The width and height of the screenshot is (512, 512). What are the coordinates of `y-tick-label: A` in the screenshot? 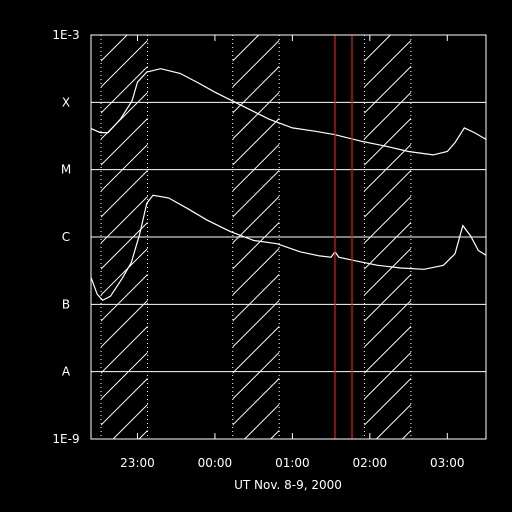 It's located at (66, 372).